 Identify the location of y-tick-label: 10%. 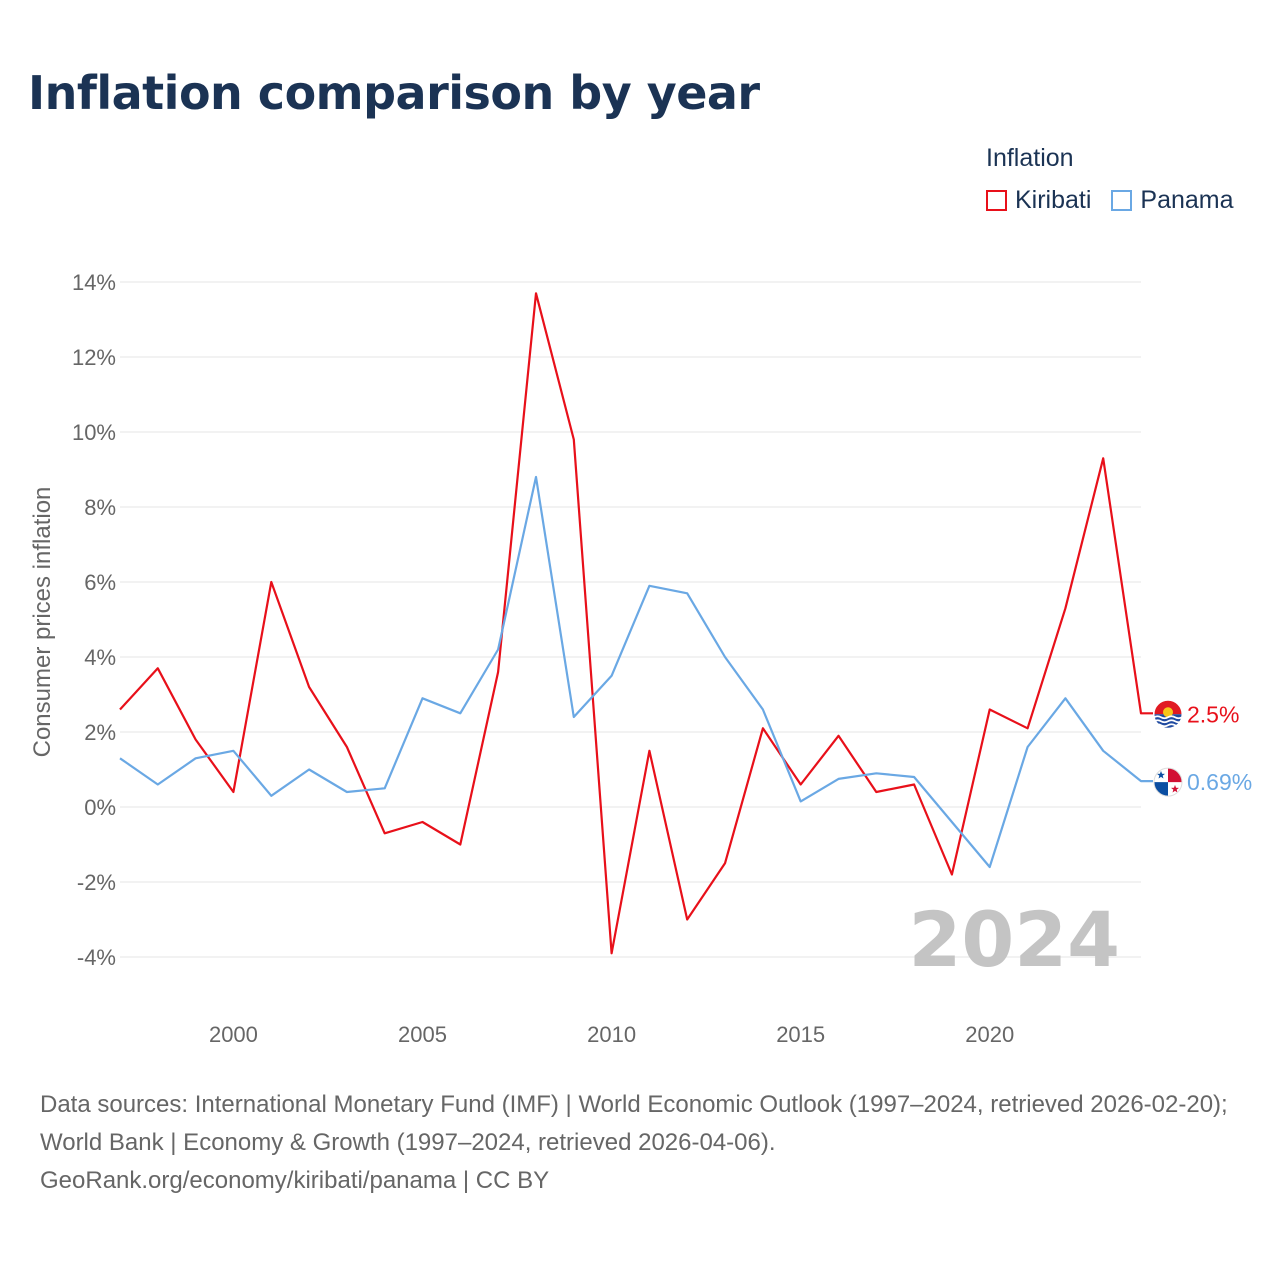
(94, 432).